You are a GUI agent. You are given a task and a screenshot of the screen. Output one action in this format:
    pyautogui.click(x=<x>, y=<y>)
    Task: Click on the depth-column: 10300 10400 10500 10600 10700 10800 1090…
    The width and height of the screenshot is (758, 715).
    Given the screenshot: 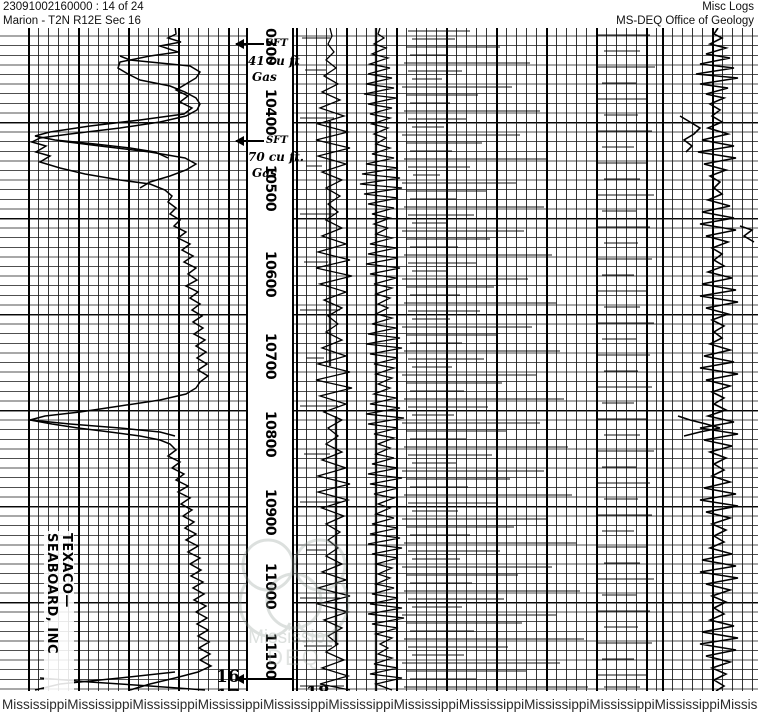 What is the action you would take?
    pyautogui.click(x=270, y=358)
    